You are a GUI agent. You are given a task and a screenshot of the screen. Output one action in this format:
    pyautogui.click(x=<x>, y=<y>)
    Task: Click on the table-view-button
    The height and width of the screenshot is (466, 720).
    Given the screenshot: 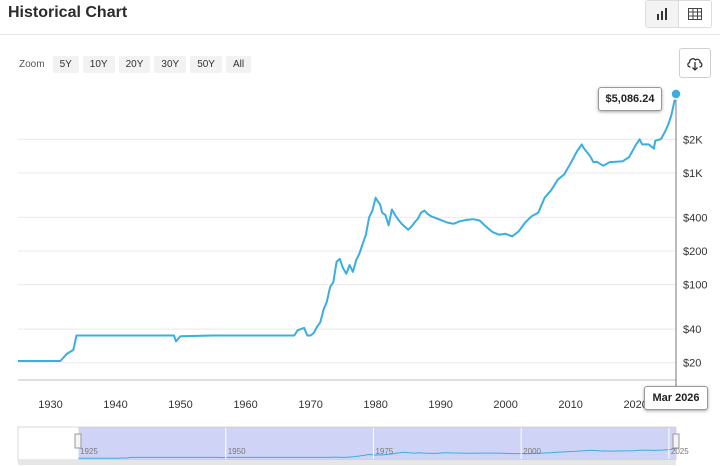 What is the action you would take?
    pyautogui.click(x=694, y=14)
    